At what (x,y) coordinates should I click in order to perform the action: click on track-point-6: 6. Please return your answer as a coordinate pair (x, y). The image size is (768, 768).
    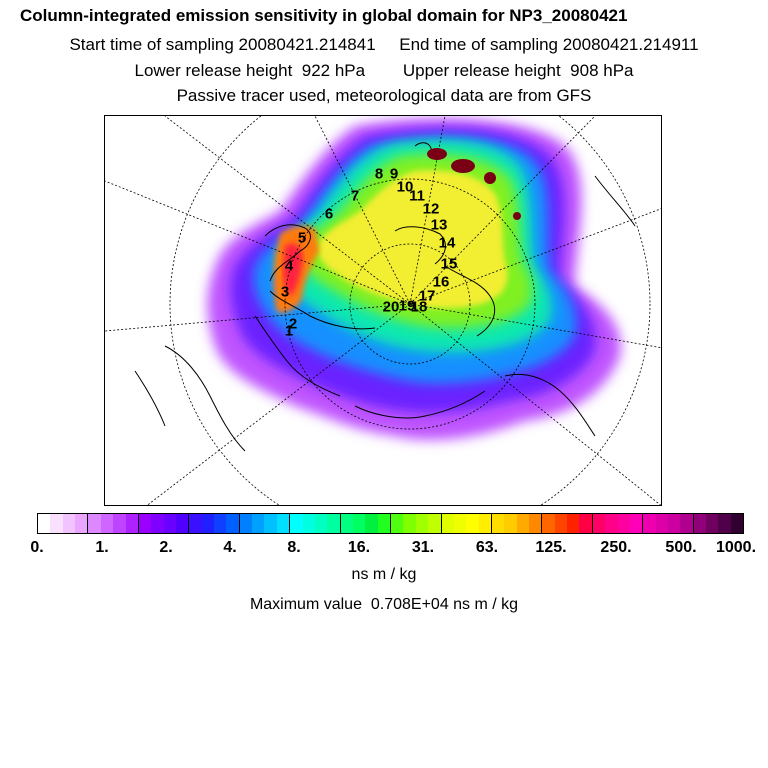
    Looking at the image, I should click on (329, 214).